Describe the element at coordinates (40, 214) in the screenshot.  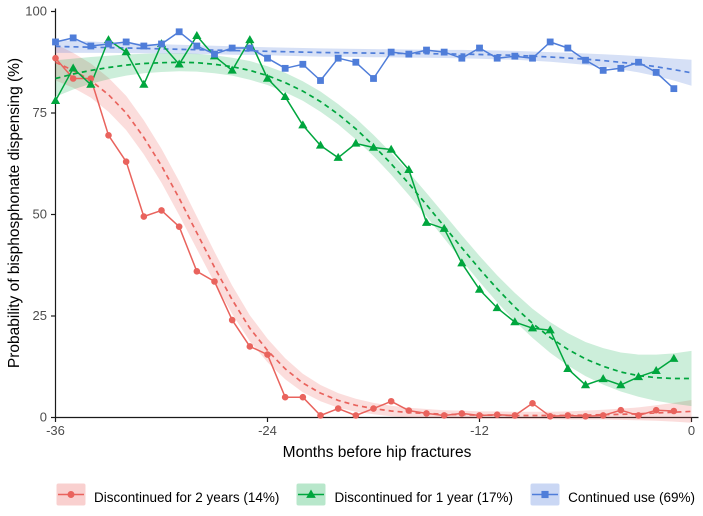
I see `y-tick-label-50: 50` at that location.